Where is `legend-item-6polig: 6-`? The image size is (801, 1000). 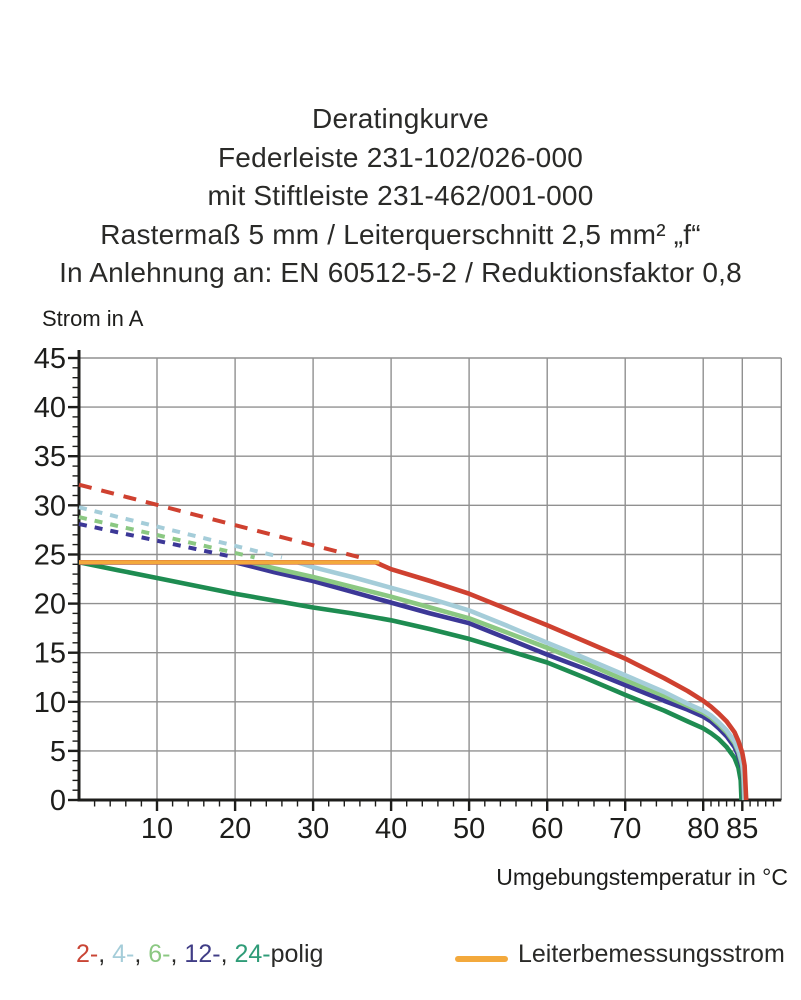
legend-item-6polig: 6- is located at coordinates (159, 954).